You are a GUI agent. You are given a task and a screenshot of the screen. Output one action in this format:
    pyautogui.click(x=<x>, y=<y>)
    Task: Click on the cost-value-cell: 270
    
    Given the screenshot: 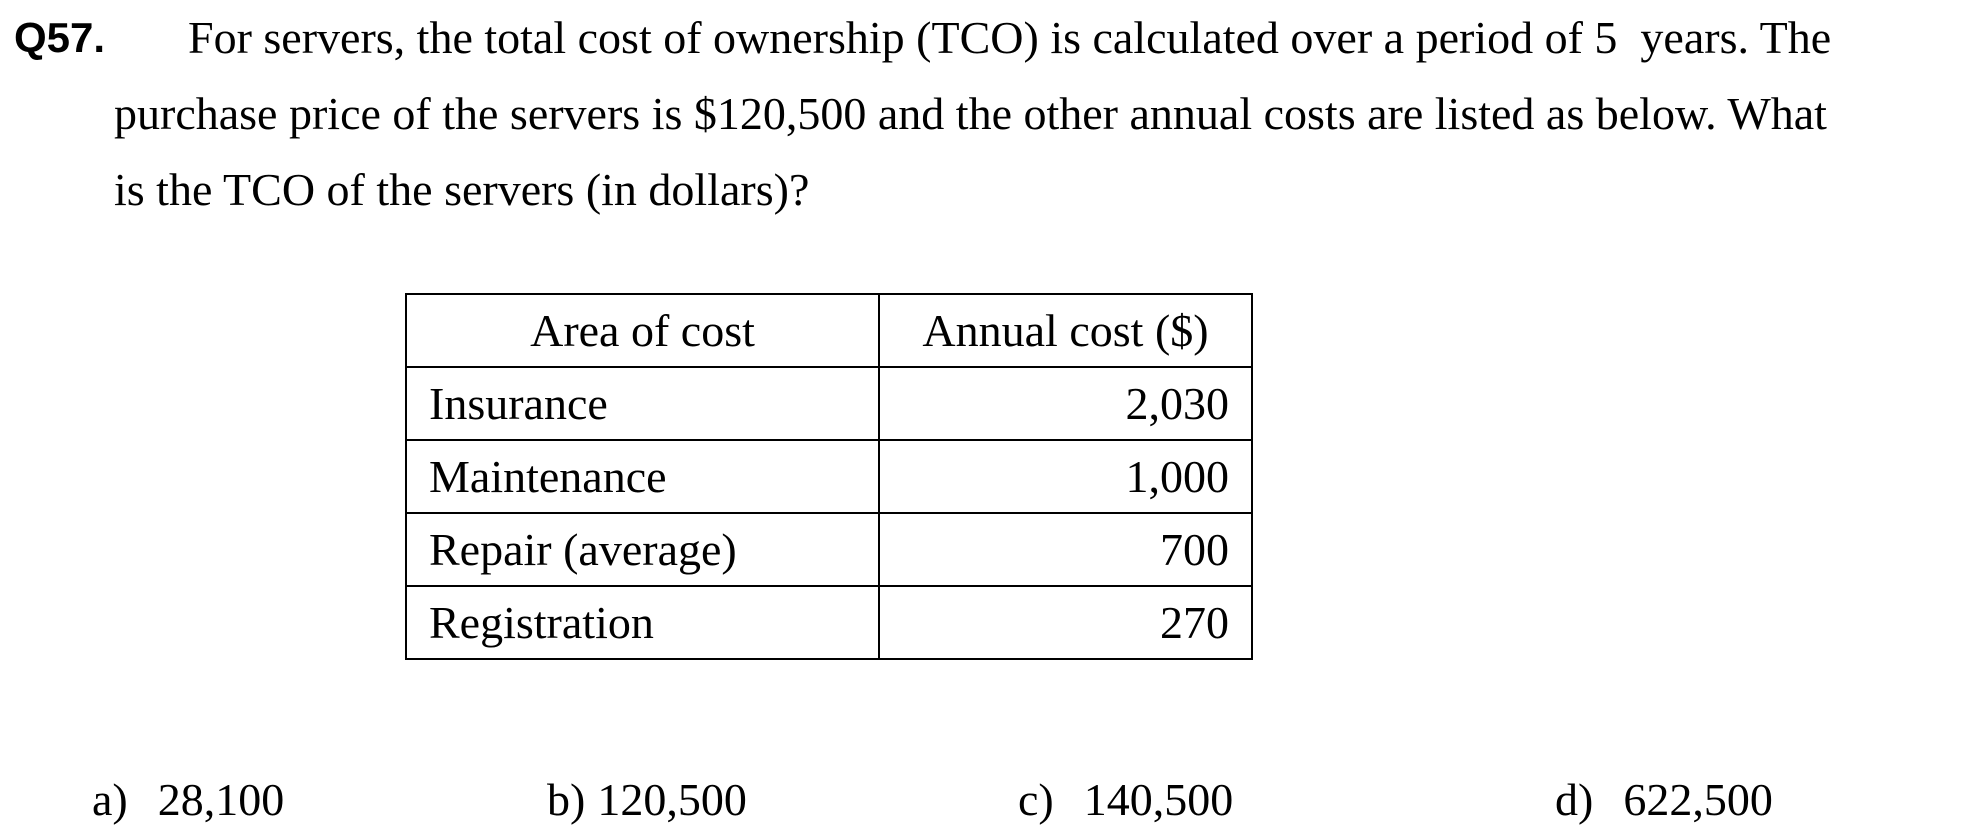 What is the action you would take?
    pyautogui.click(x=1065, y=622)
    